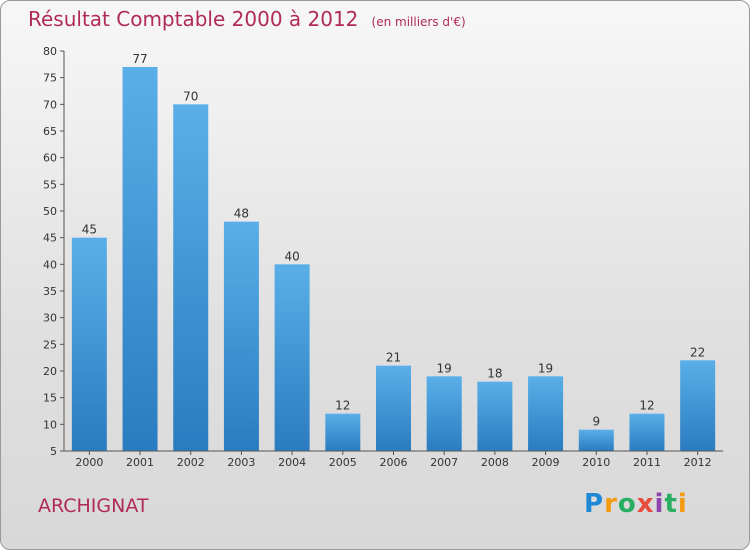  What do you see at coordinates (343, 462) in the screenshot?
I see `x-tick-label: 2005` at bounding box center [343, 462].